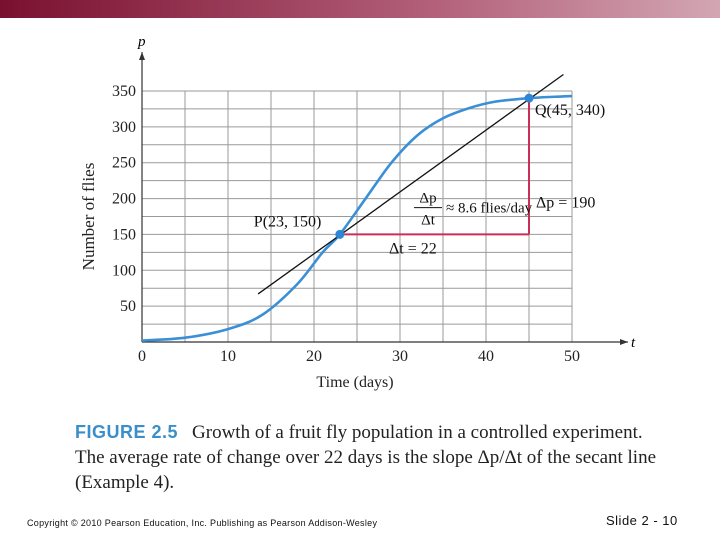 This screenshot has height=540, width=720. I want to click on x-axis-title: Time (days), so click(354, 382).